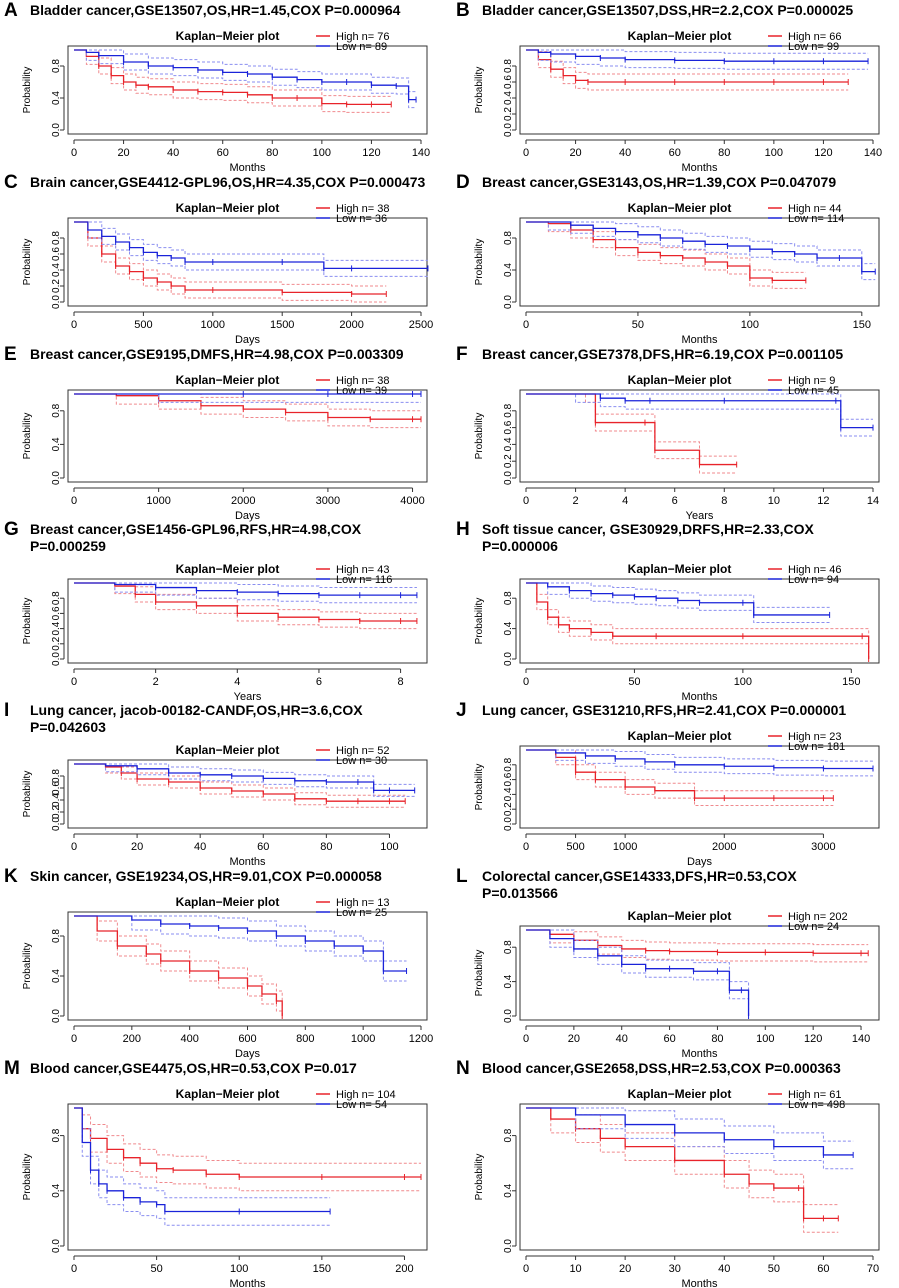 This screenshot has height=1288, width=899. Describe the element at coordinates (248, 340) in the screenshot. I see `x-axis-label: Days` at that location.